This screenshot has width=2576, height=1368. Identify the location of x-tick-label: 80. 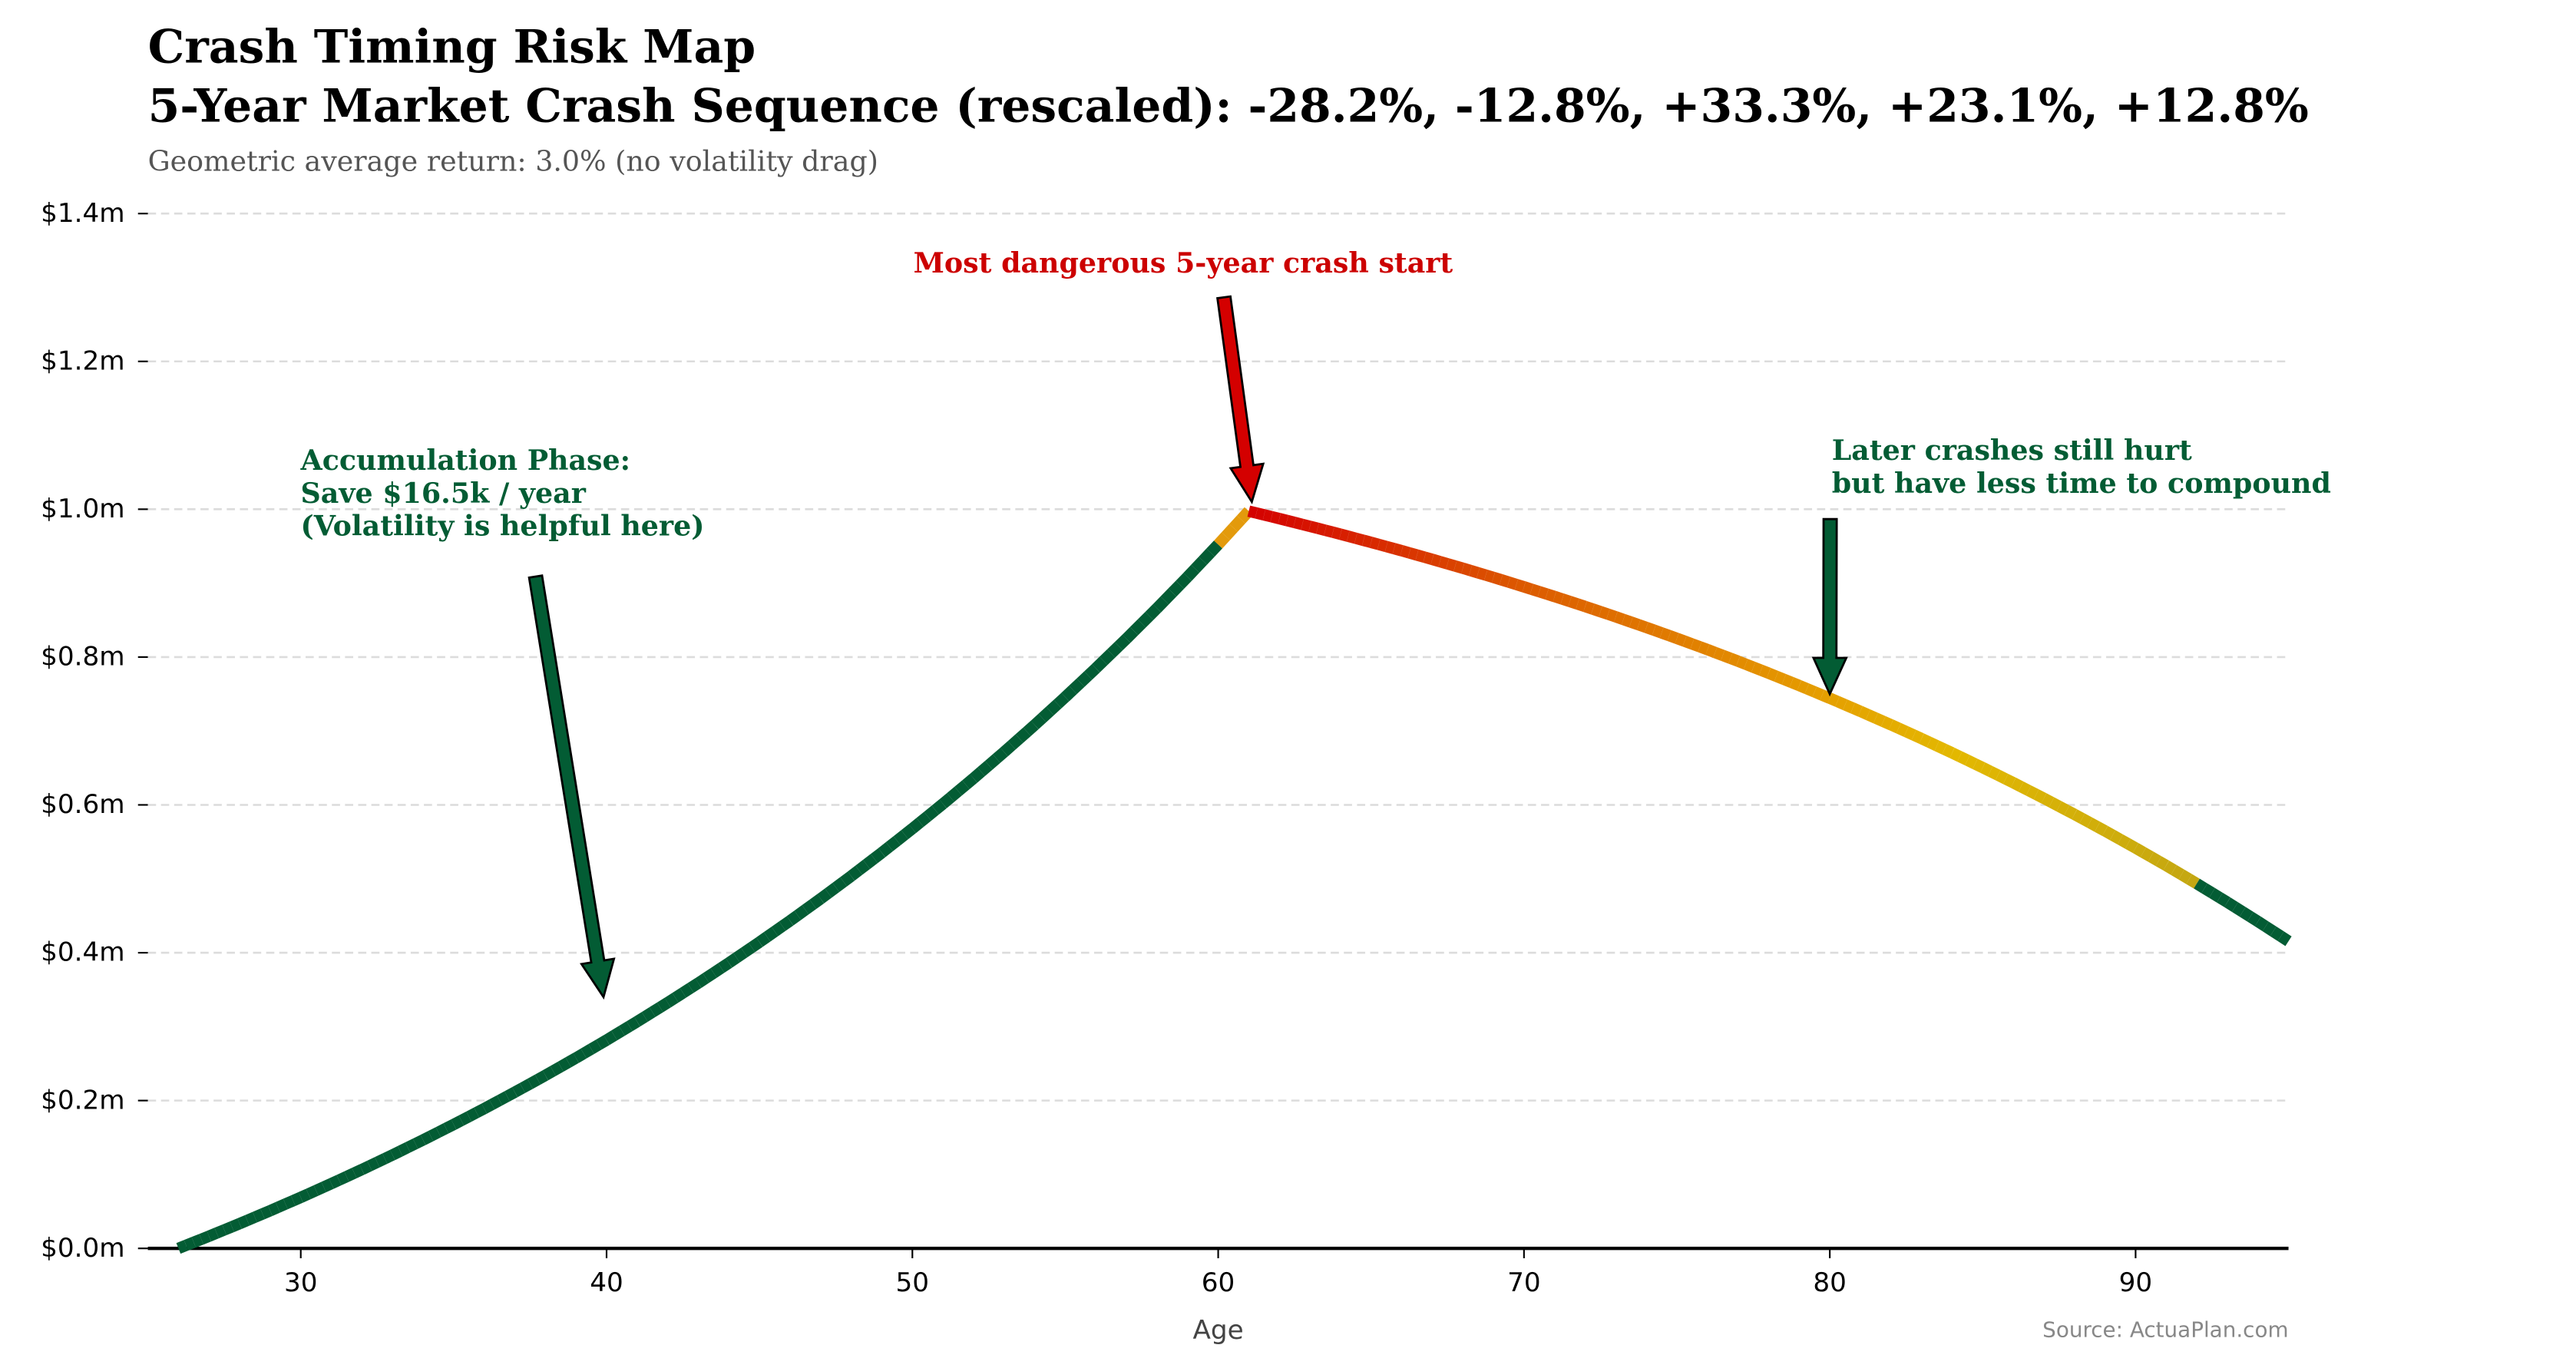
(1830, 1282).